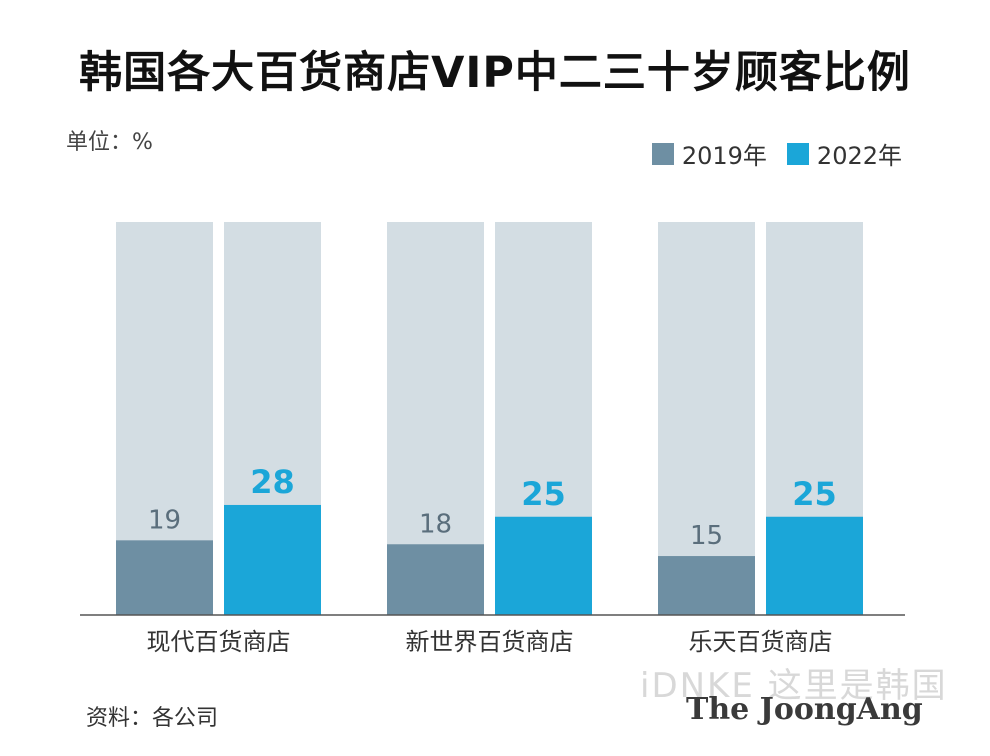 The image size is (990, 756). Describe the element at coordinates (859, 156) in the screenshot. I see `legend-label-2022: 2022年` at that location.